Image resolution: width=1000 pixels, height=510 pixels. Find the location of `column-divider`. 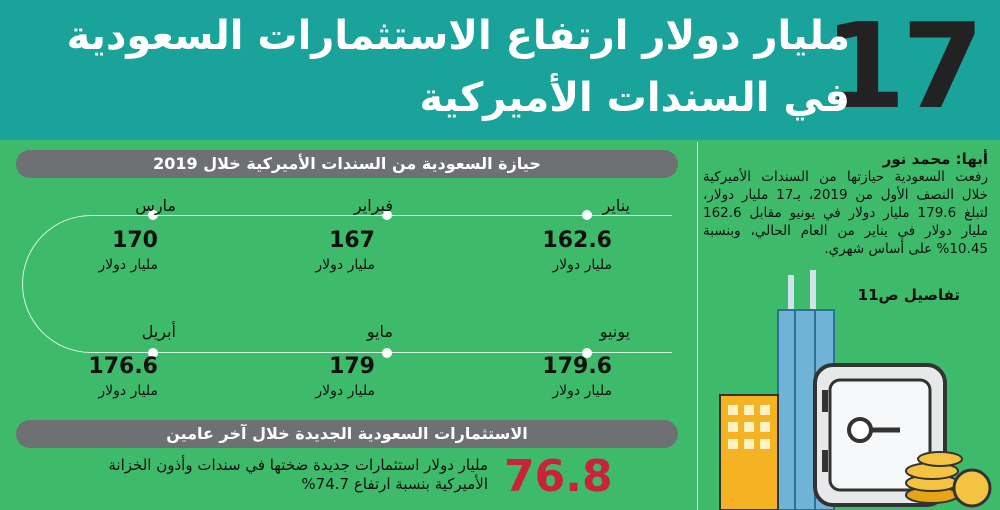

column-divider is located at coordinates (697, 326).